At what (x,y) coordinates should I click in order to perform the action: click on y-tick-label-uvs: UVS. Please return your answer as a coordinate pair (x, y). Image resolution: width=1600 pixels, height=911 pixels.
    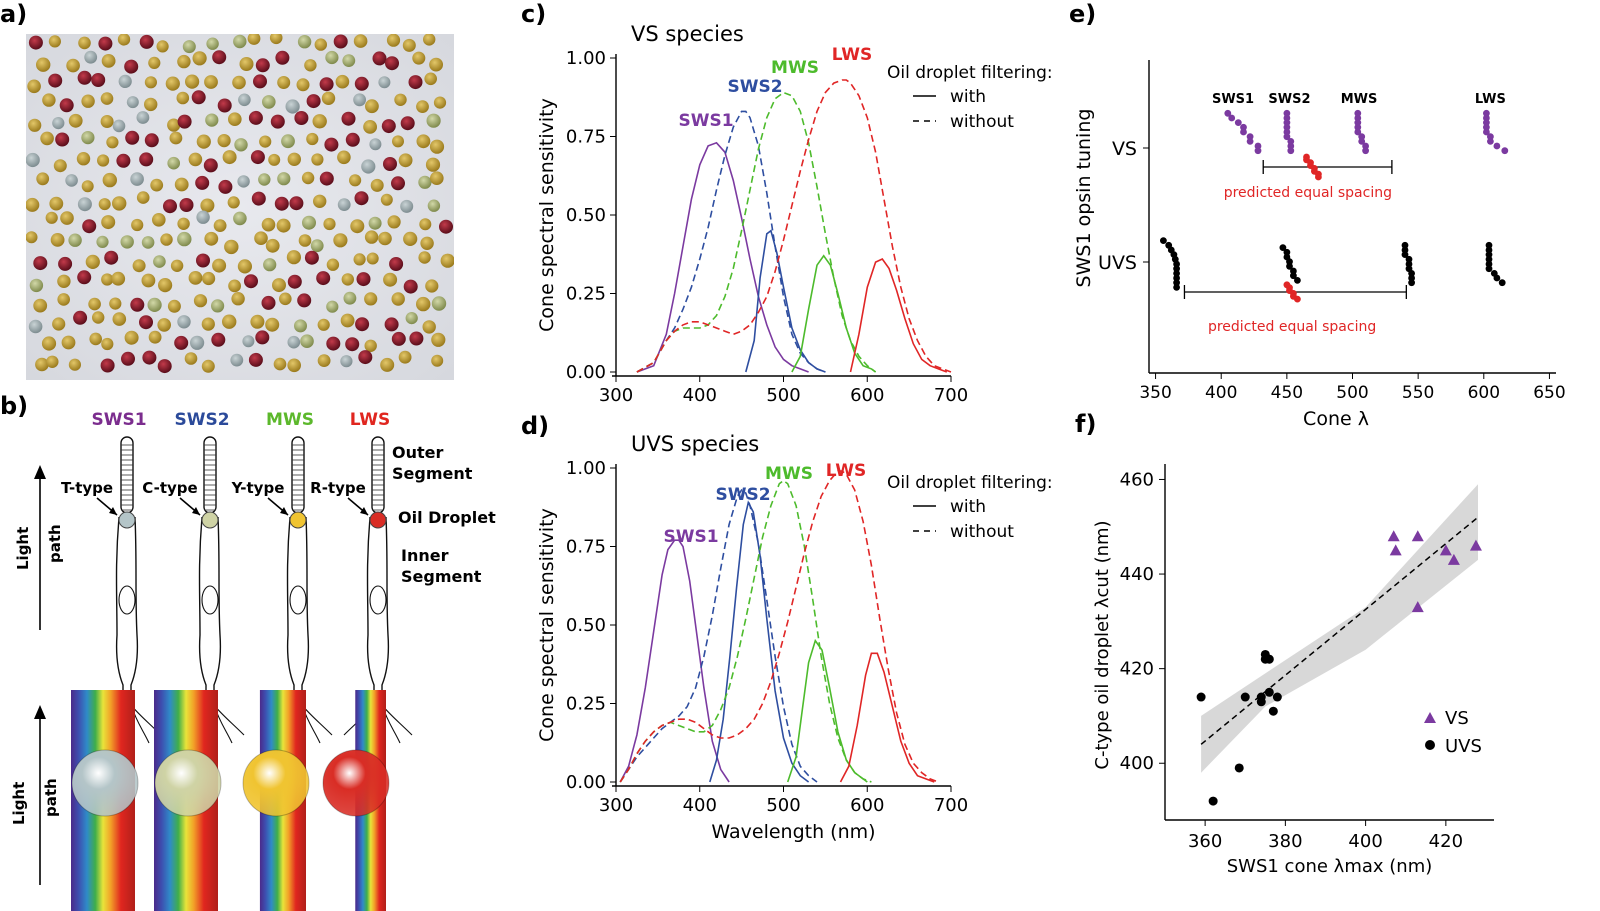
    Looking at the image, I should click on (1117, 263).